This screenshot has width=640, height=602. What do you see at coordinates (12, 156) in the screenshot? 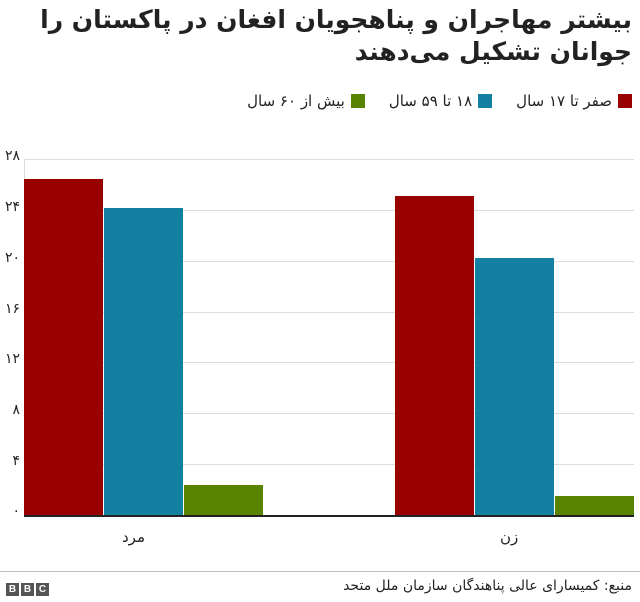
I see `y-tick: ۲۸` at bounding box center [12, 156].